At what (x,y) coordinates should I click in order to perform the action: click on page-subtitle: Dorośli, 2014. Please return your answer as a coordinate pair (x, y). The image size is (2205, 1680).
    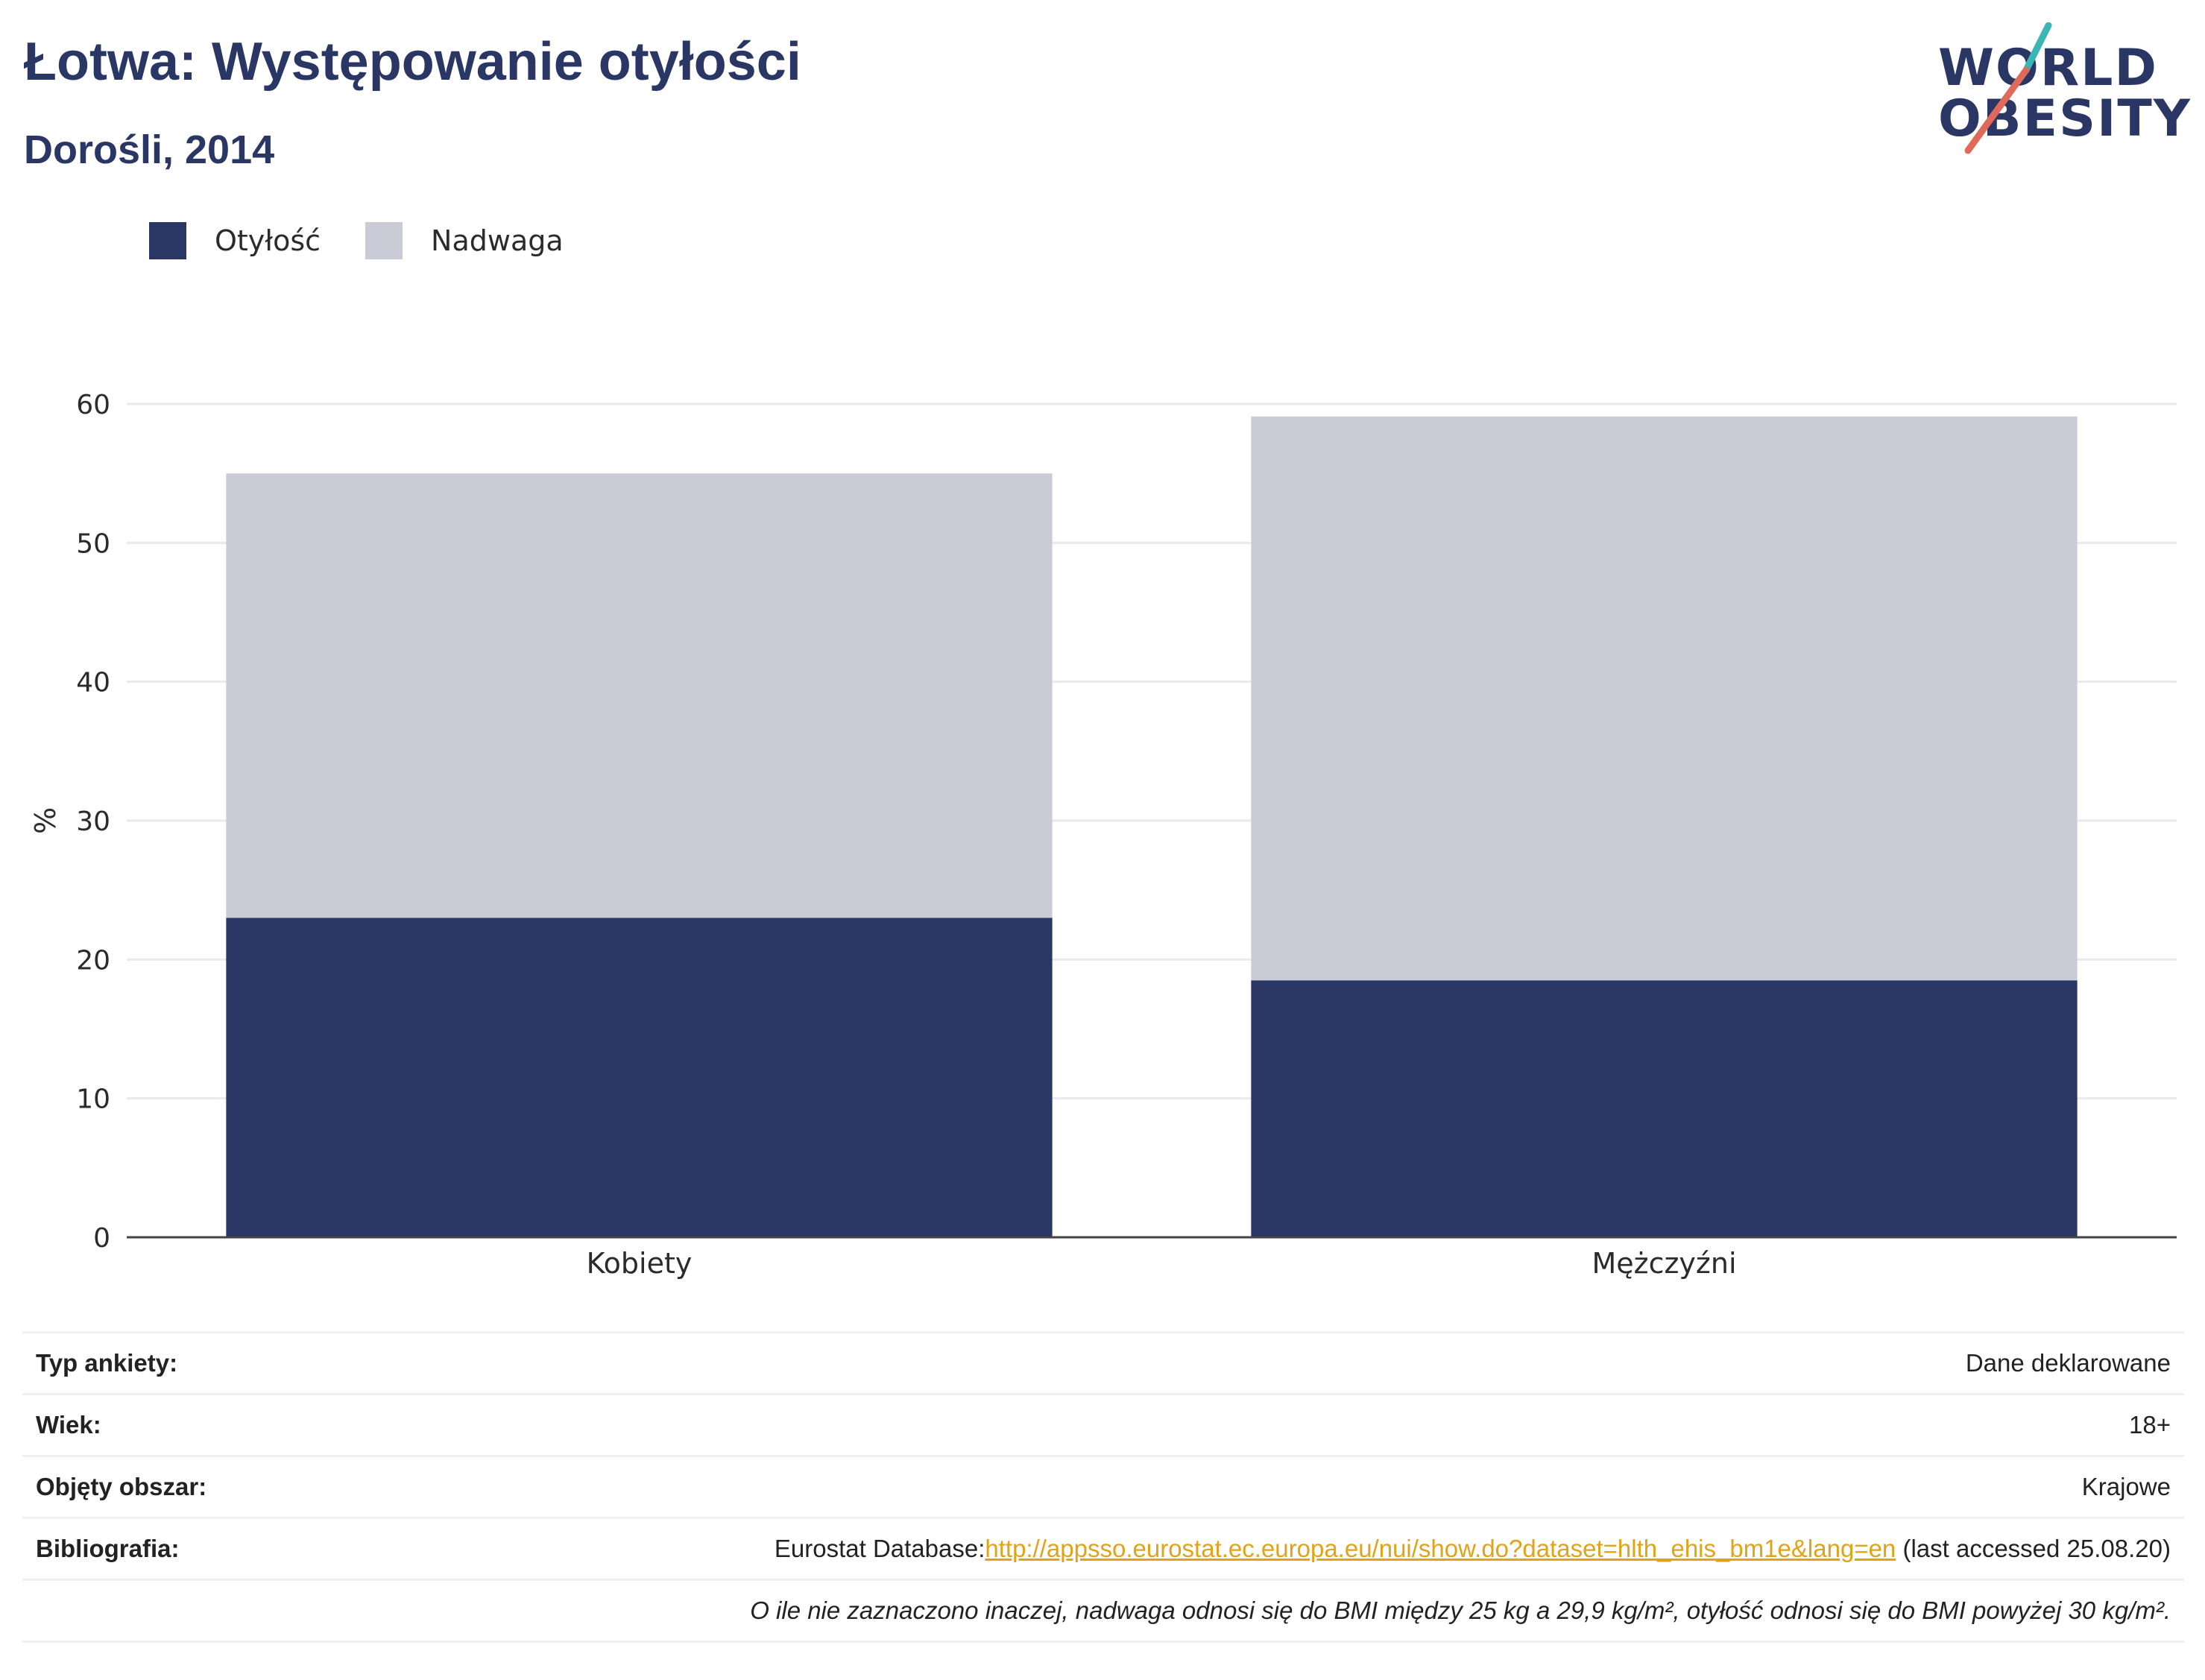
    Looking at the image, I should click on (149, 149).